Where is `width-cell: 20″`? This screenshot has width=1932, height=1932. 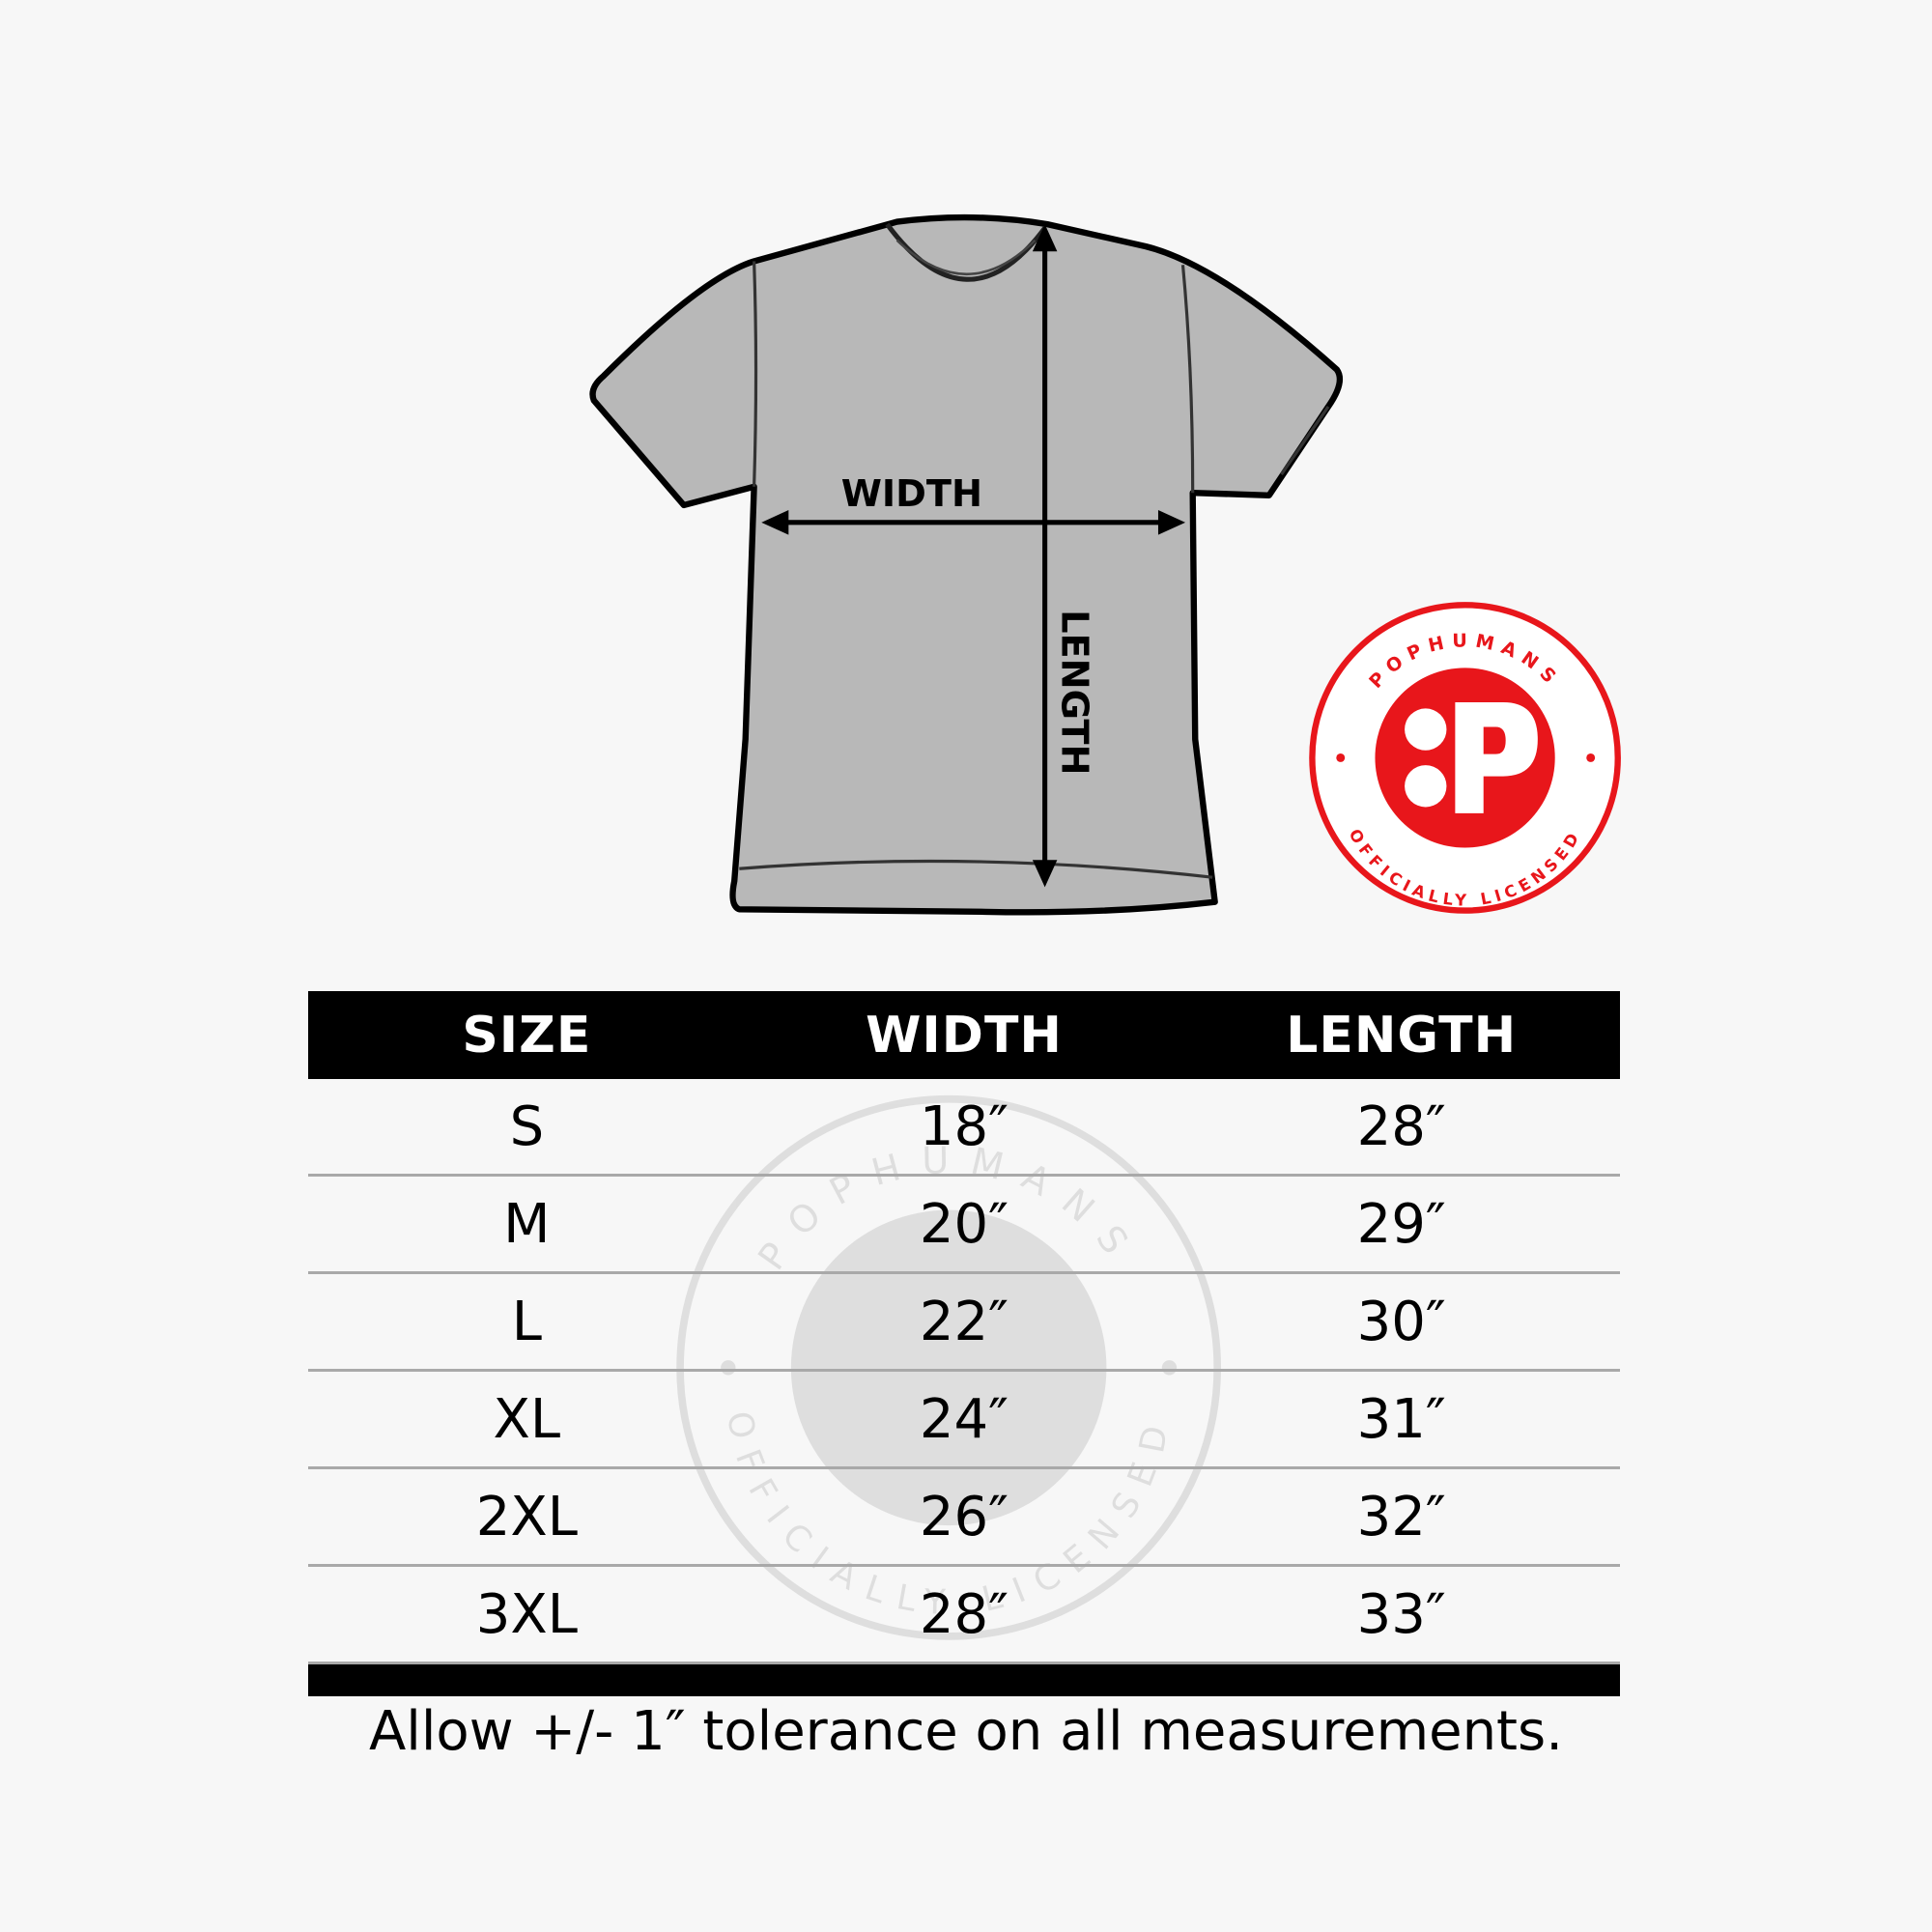
width-cell: 20″ is located at coordinates (964, 1224).